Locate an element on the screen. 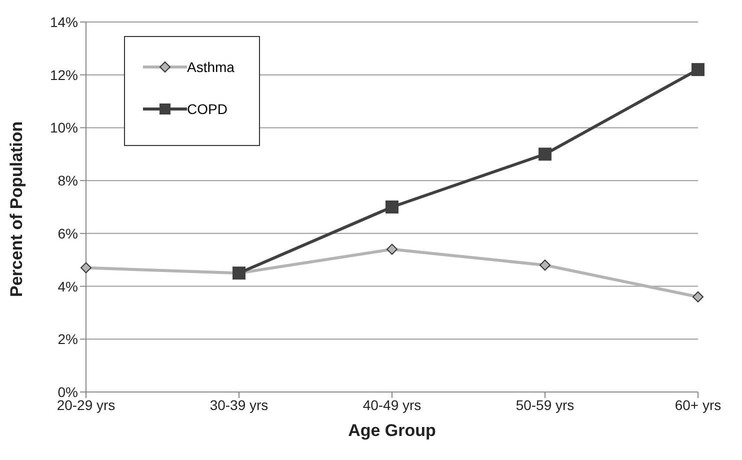  legend-label: Asthma is located at coordinates (210, 67).